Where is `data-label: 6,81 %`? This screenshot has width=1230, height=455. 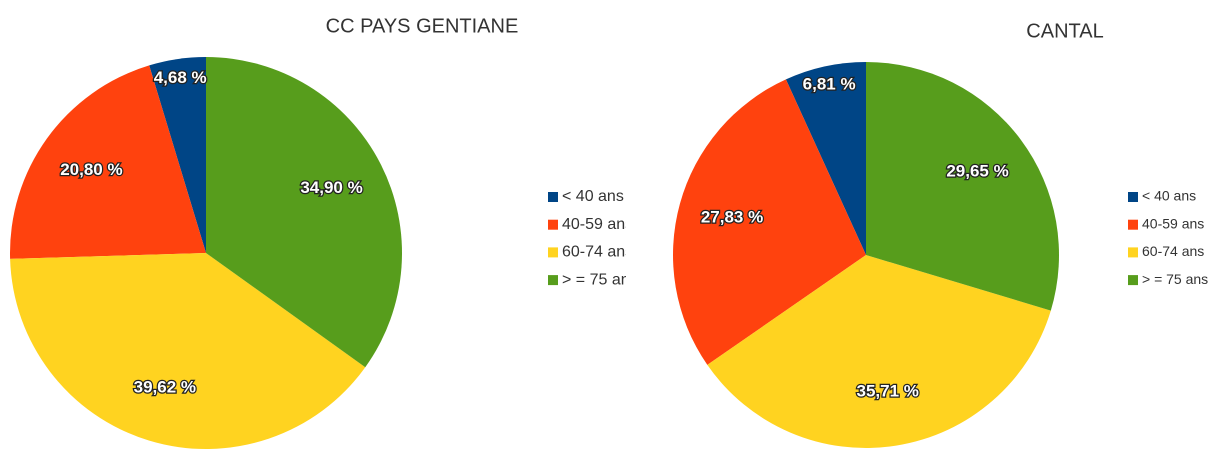 data-label: 6,81 % is located at coordinates (829, 84).